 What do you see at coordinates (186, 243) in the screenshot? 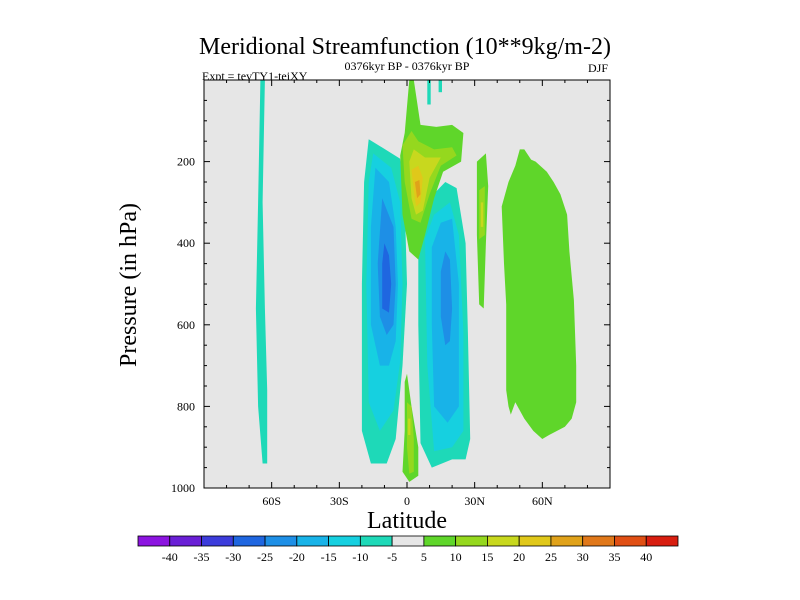
I see `y-tick-label: 400` at bounding box center [186, 243].